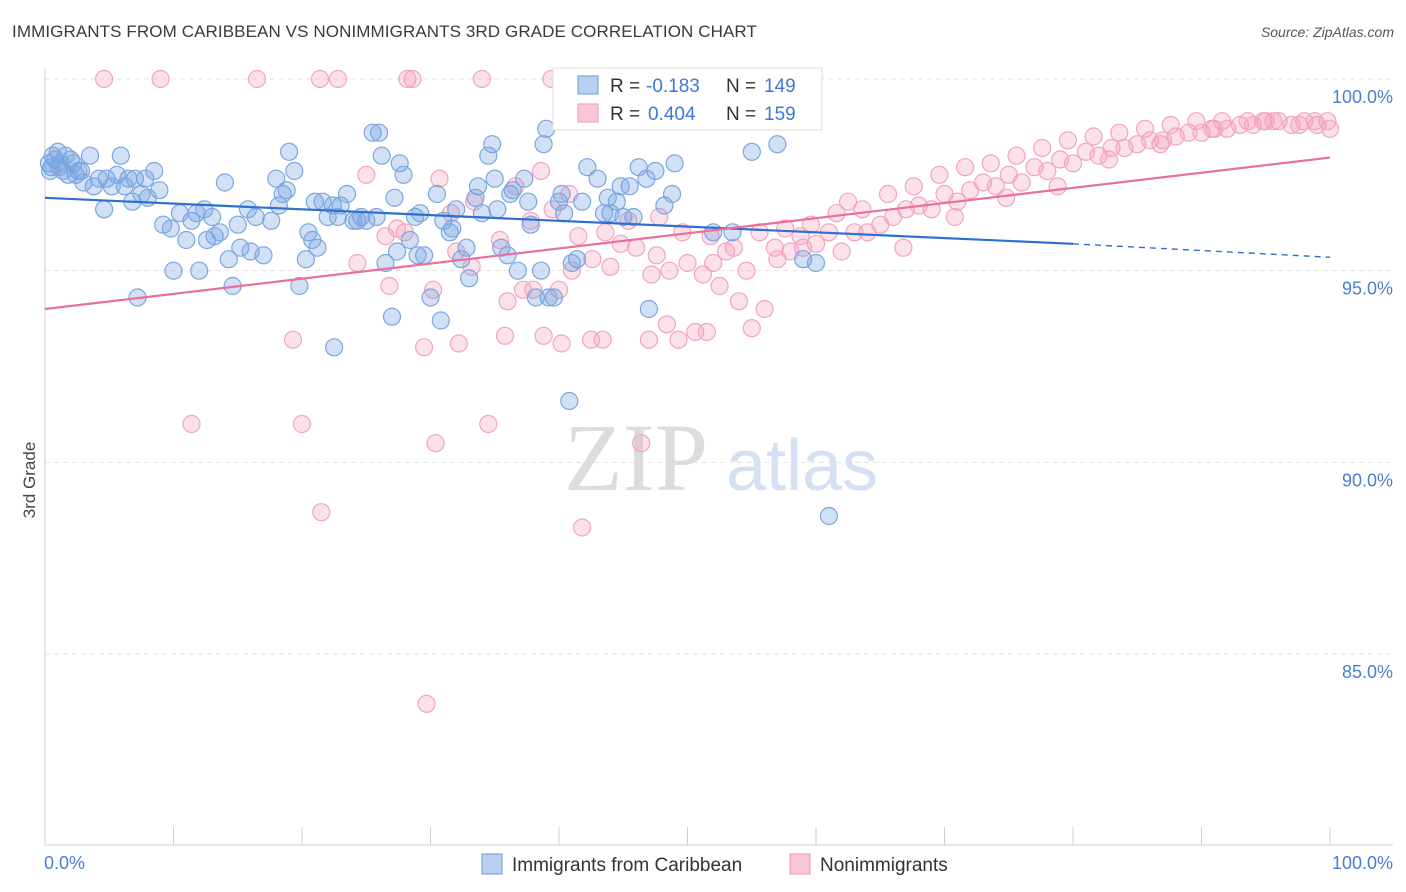  What do you see at coordinates (802, 466) in the screenshot?
I see `watermark-atlas: atlas` at bounding box center [802, 466].